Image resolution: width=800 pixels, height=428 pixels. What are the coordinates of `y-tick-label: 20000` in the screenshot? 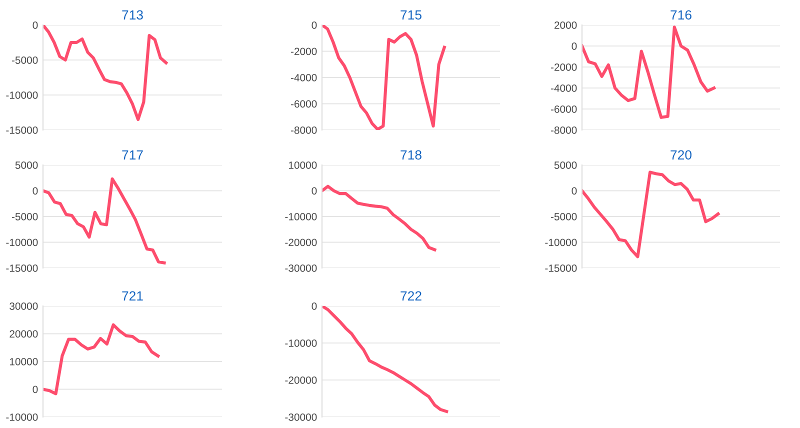 It's located at (24, 334).